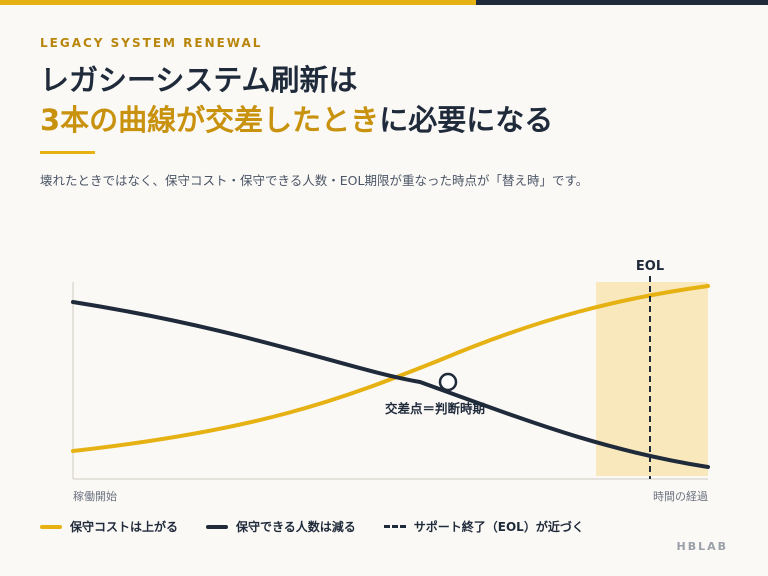 This screenshot has width=768, height=576. I want to click on legend-item-cost: 保守コストは上がる, so click(109, 526).